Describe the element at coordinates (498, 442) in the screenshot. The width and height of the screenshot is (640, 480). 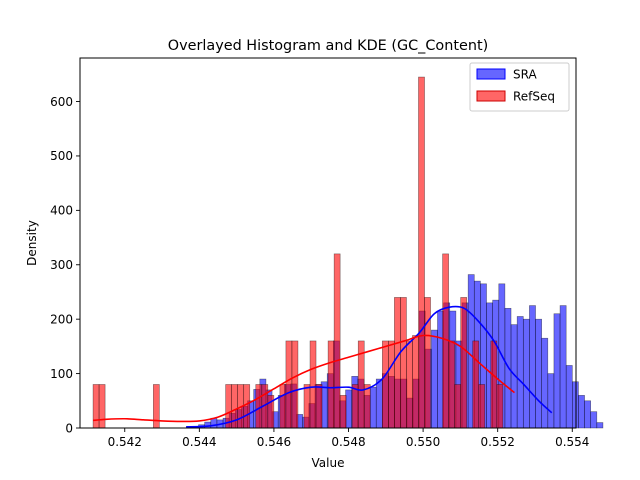
I see `x-tick-label-5: 0.552` at that location.